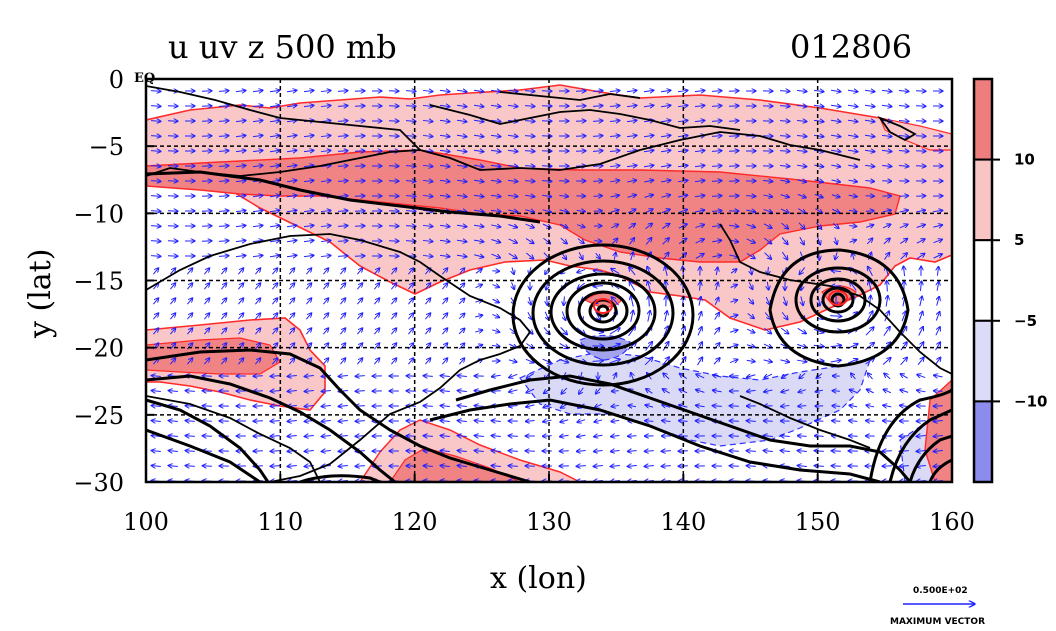 The height and width of the screenshot is (631, 1056). I want to click on colorbar: 10 5 −5 −10, so click(1009, 280).